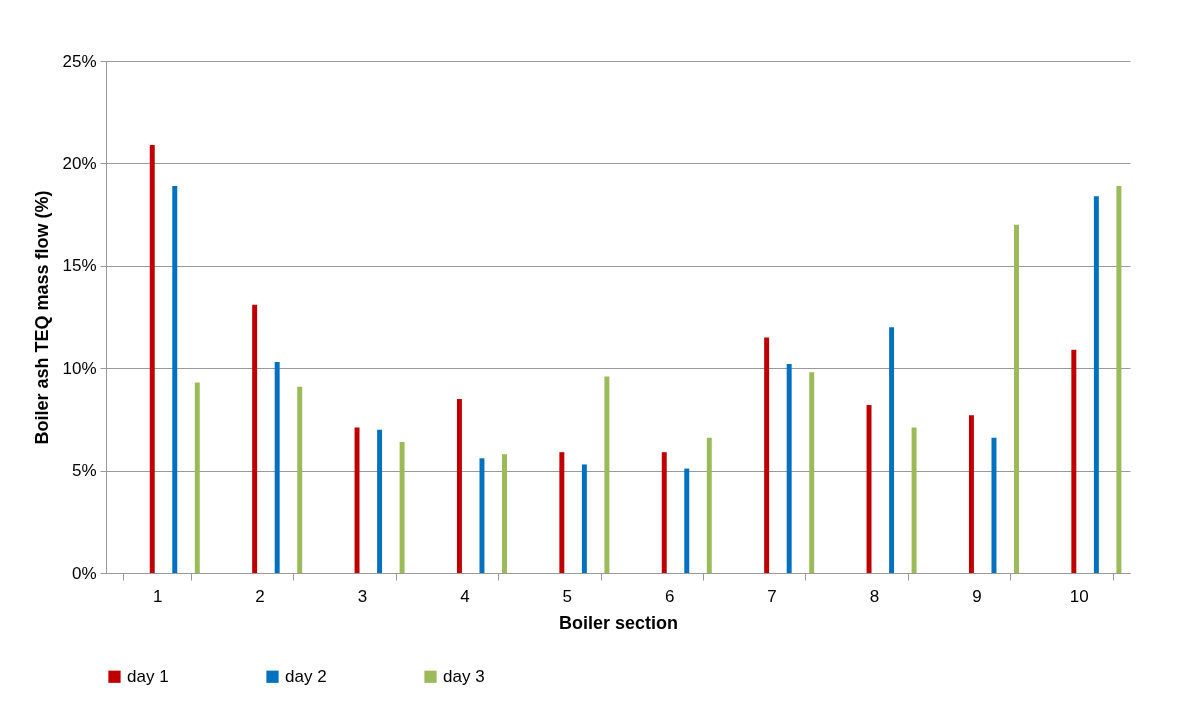  Describe the element at coordinates (79, 163) in the screenshot. I see `y-tick-label: 20%` at that location.